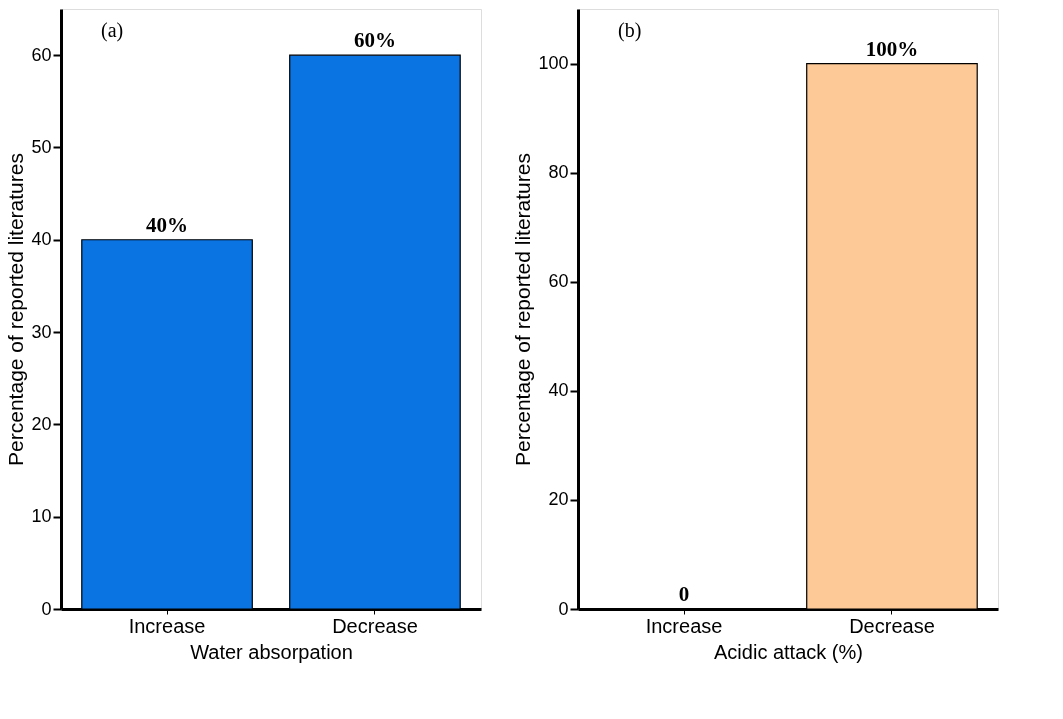 The height and width of the screenshot is (719, 1063). What do you see at coordinates (892, 48) in the screenshot?
I see `data-label: 100%` at bounding box center [892, 48].